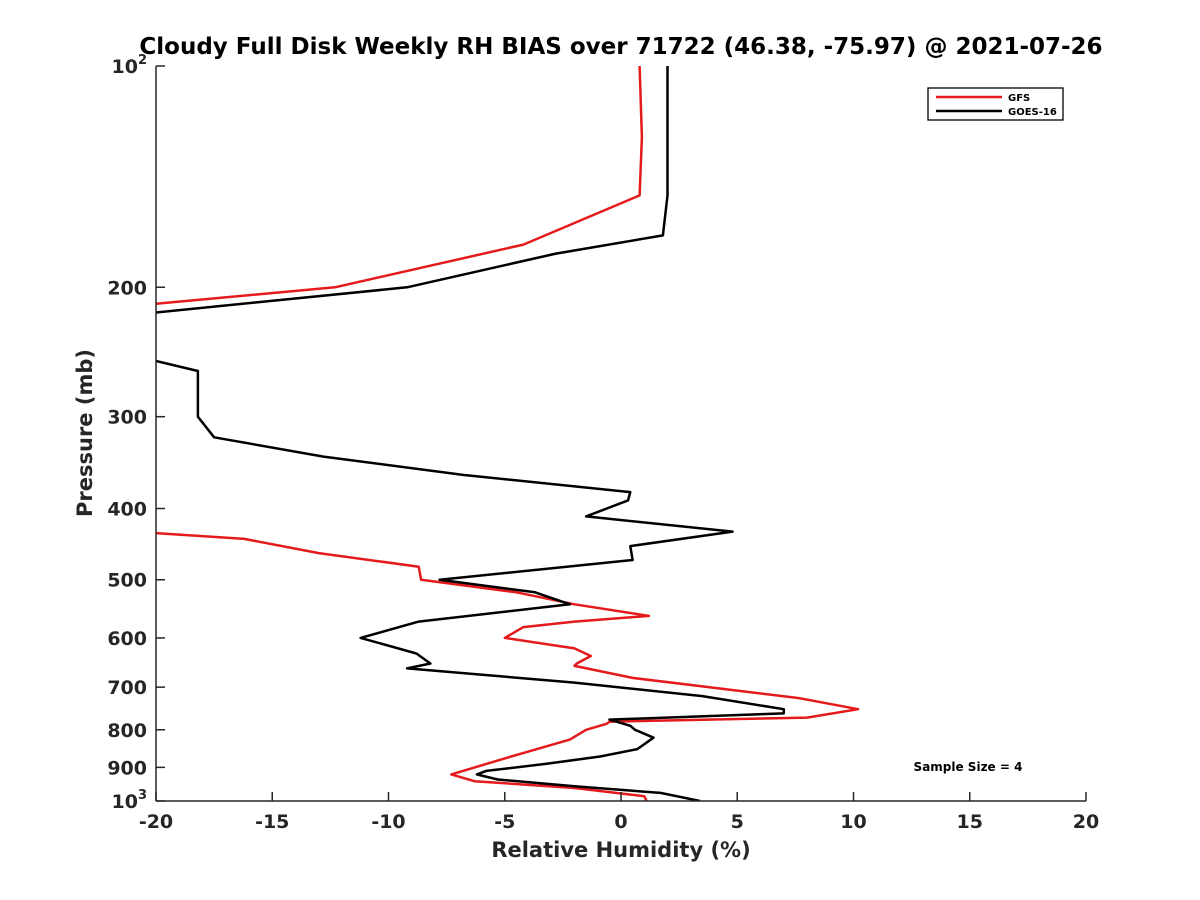  Describe the element at coordinates (620, 822) in the screenshot. I see `x-tick-label: 0` at that location.